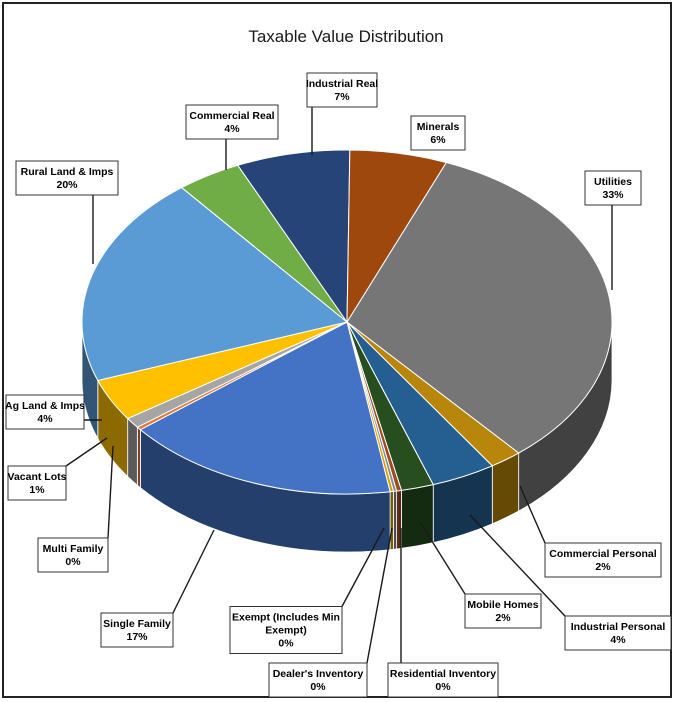 The width and height of the screenshot is (678, 702). Describe the element at coordinates (137, 637) in the screenshot. I see `label-percent: 17%` at that location.